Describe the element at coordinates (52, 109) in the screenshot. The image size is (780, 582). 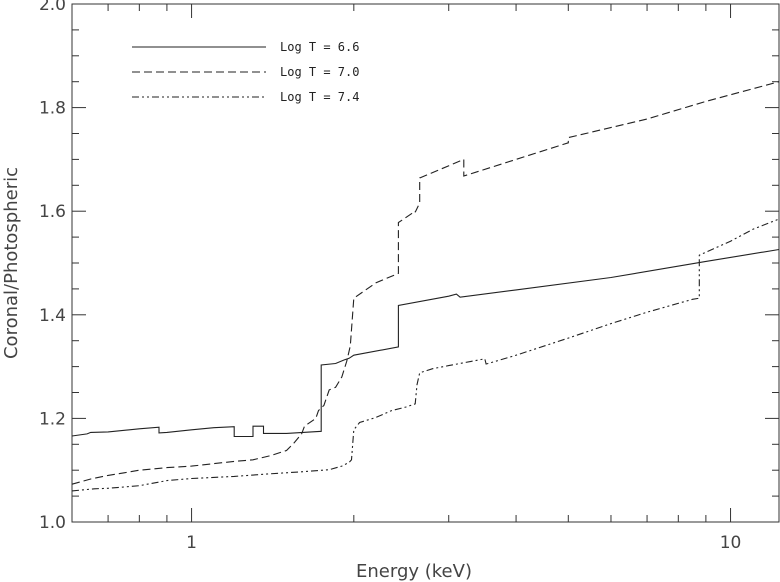
I see `y-tick-label: 1.8` at that location.